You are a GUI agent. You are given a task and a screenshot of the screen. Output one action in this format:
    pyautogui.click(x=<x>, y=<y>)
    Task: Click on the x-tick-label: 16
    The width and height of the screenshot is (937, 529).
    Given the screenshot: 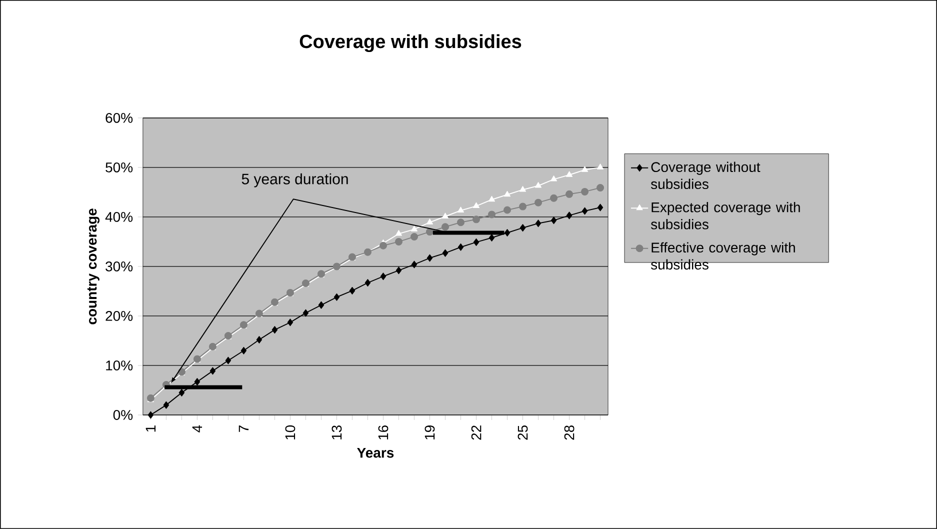 What is the action you would take?
    pyautogui.click(x=383, y=433)
    